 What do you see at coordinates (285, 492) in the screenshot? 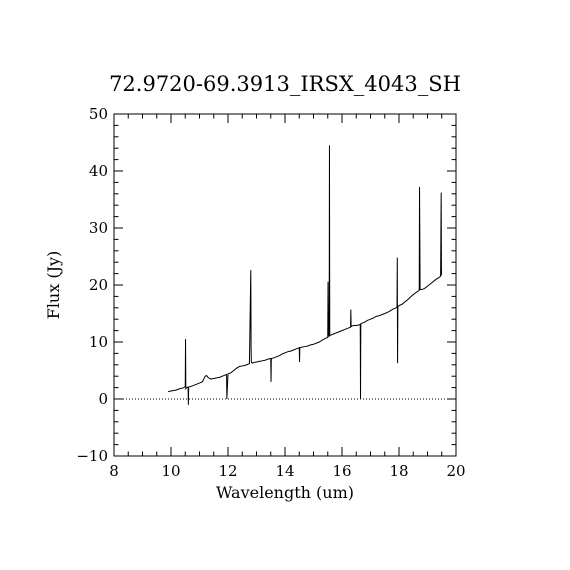
I see `x-axis-label: Wavelength (um)` at bounding box center [285, 492].